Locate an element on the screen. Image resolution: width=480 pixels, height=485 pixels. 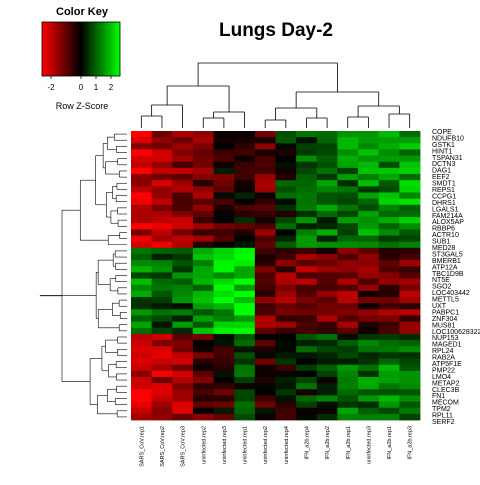
column-label: SARS_CoV.rep1 is located at coordinates (142, 446).